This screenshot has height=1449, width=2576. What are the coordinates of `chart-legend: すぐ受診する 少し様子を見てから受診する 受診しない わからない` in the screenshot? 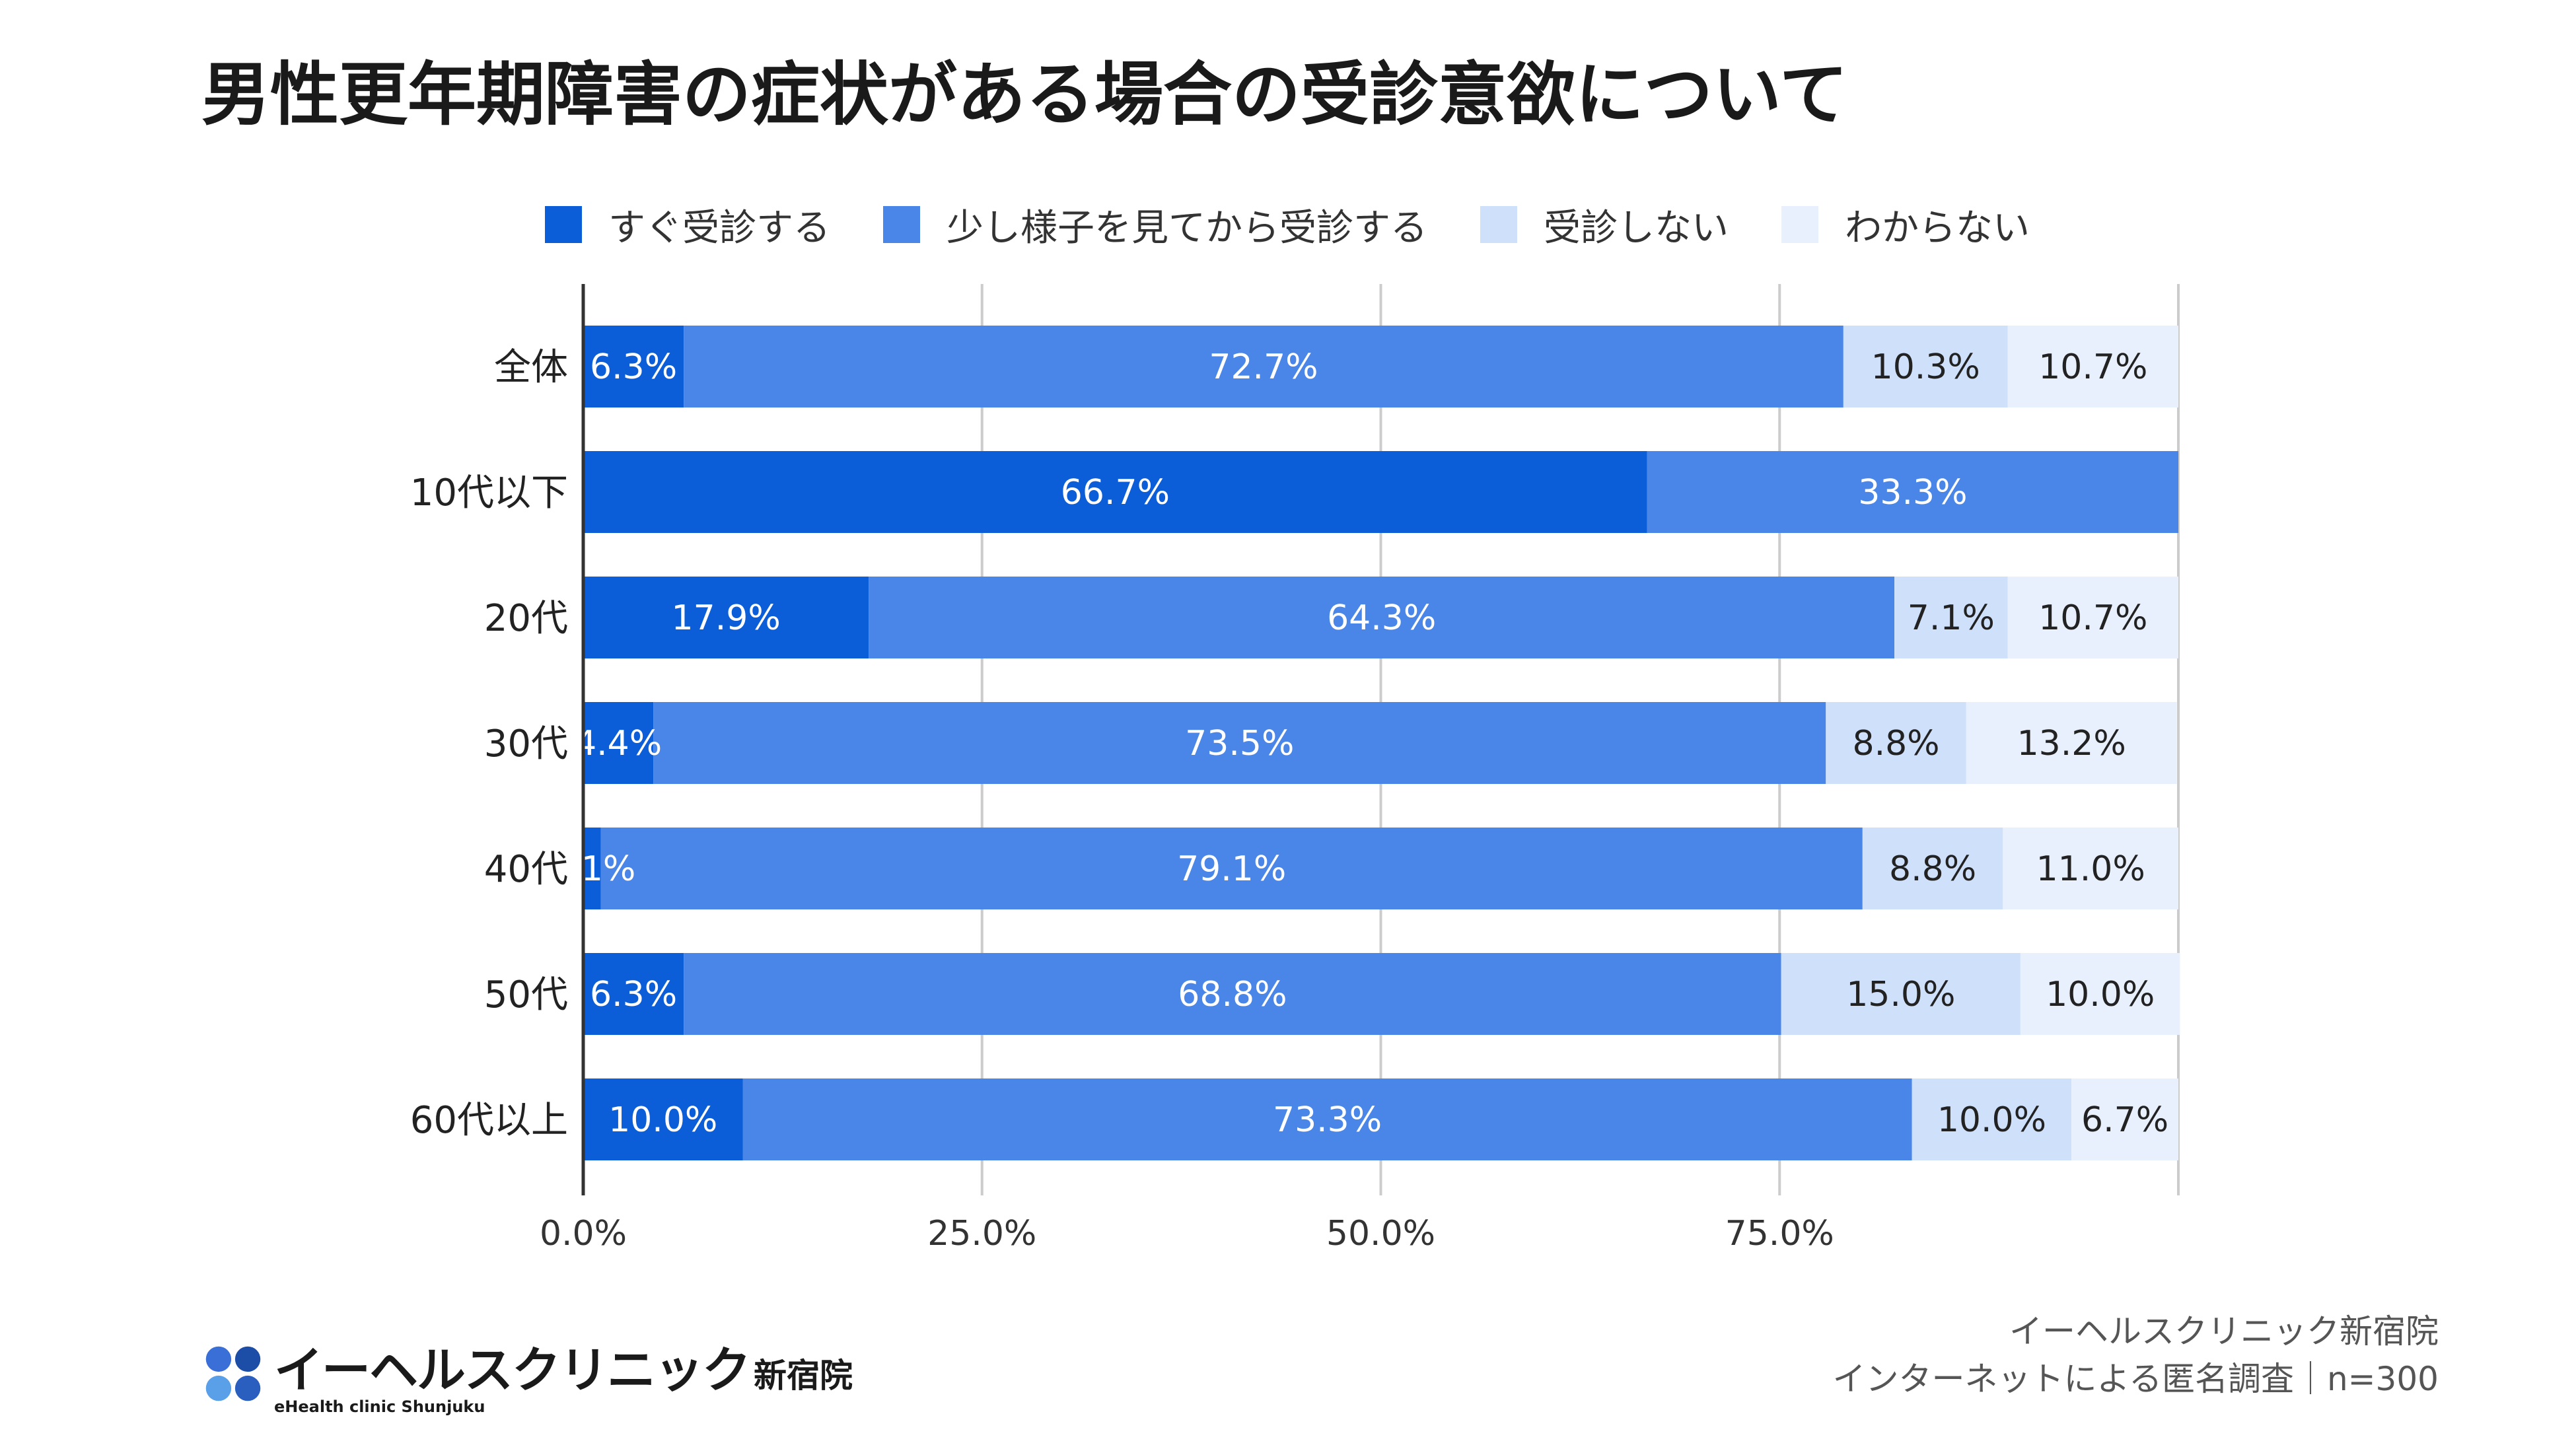 It's located at (1314, 225).